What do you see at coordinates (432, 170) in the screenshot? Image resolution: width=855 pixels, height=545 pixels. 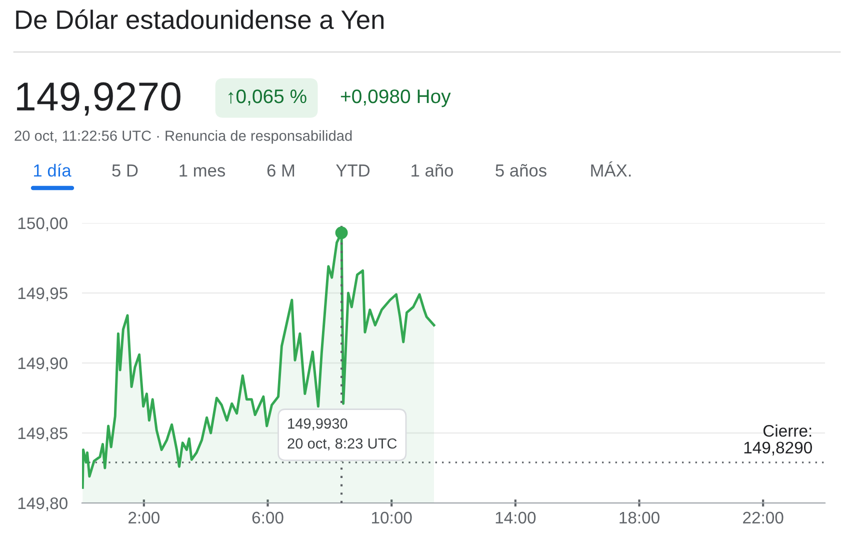 I see `text: 1 año` at bounding box center [432, 170].